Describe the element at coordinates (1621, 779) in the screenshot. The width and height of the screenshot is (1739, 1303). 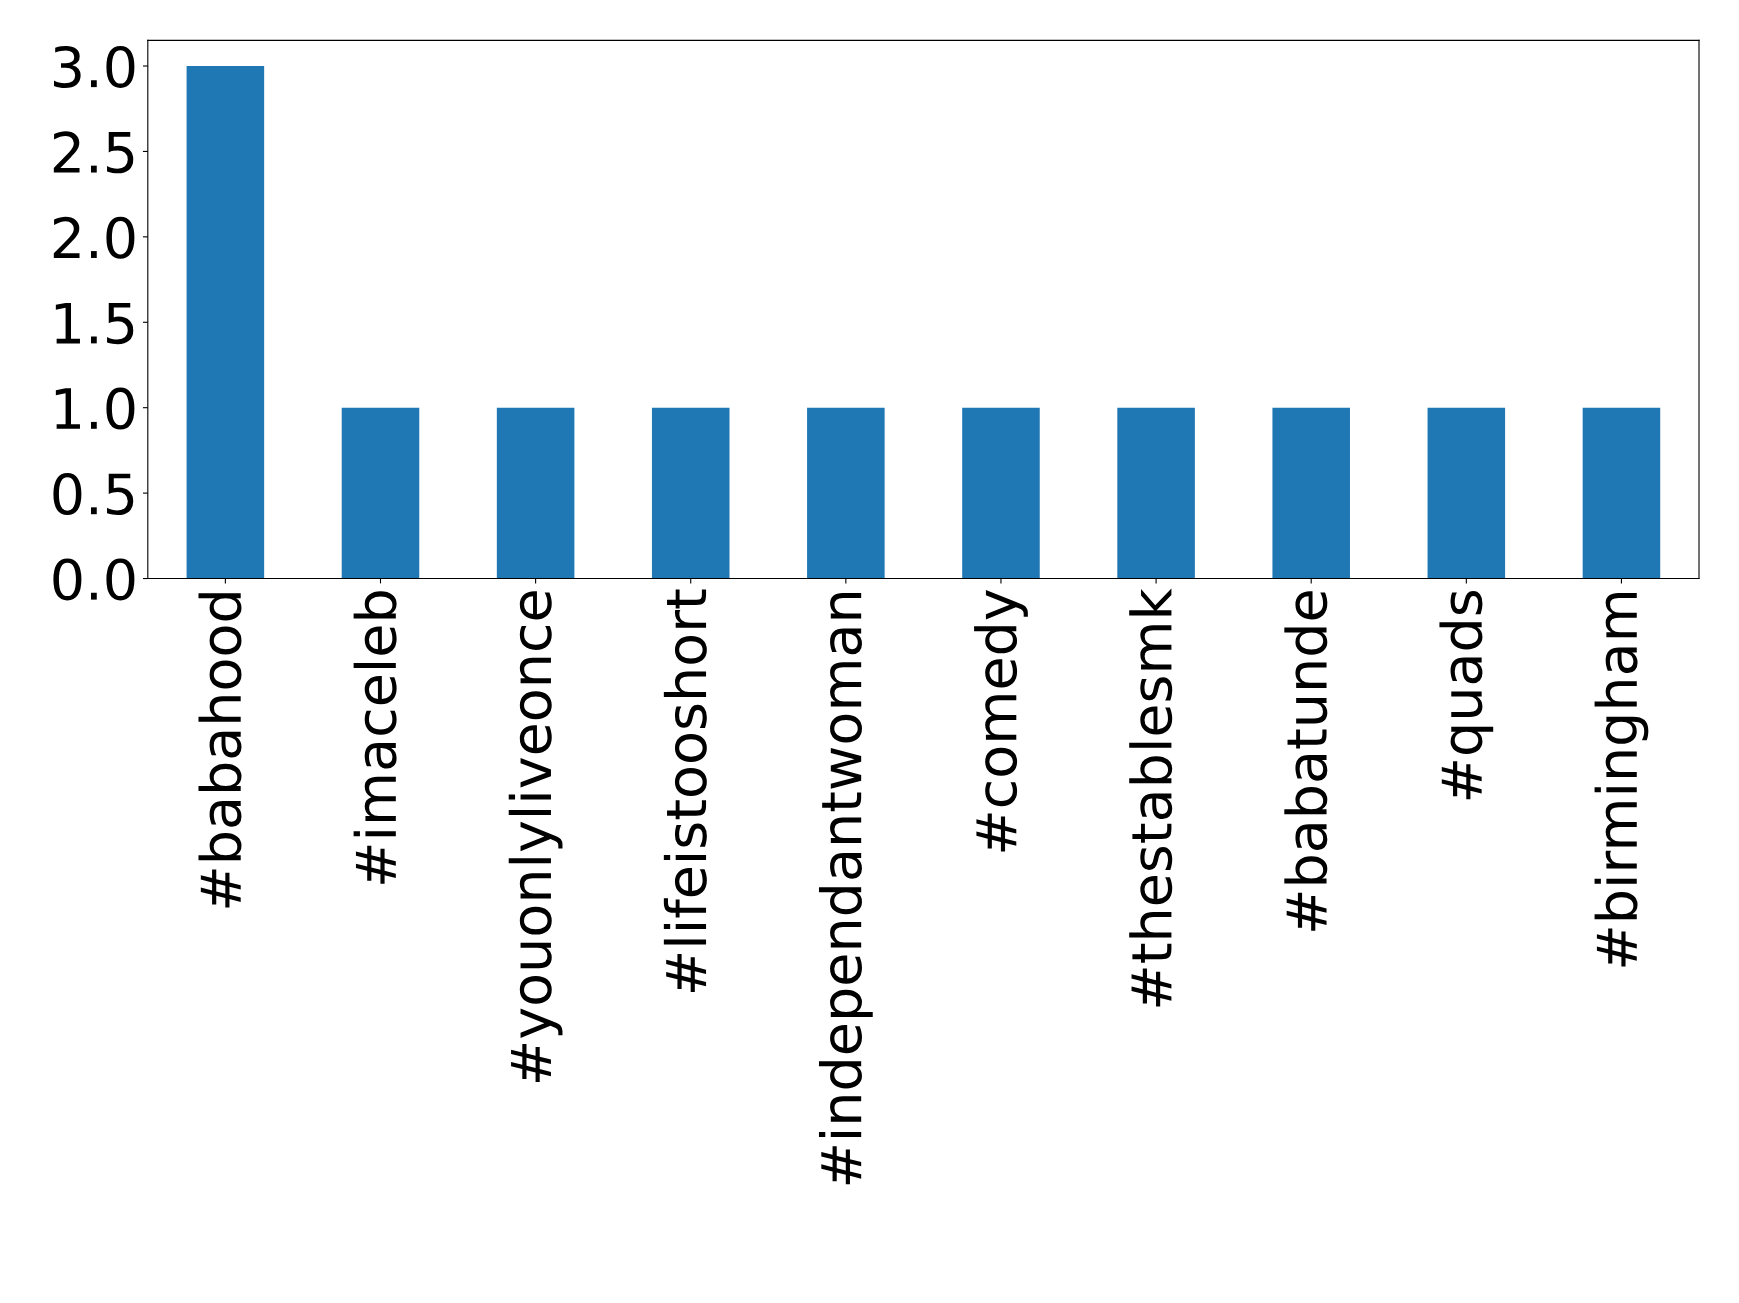
I see `x-tick-label: #birmingham` at that location.